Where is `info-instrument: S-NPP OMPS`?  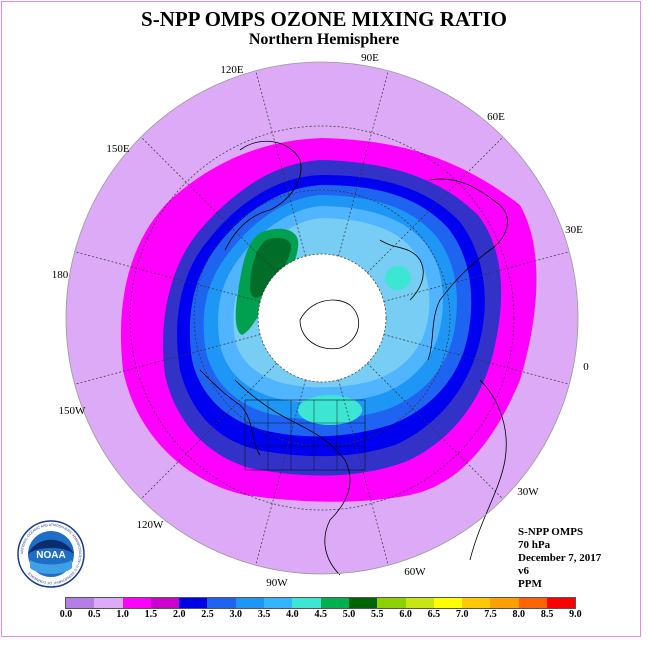 info-instrument: S-NPP OMPS is located at coordinates (551, 532).